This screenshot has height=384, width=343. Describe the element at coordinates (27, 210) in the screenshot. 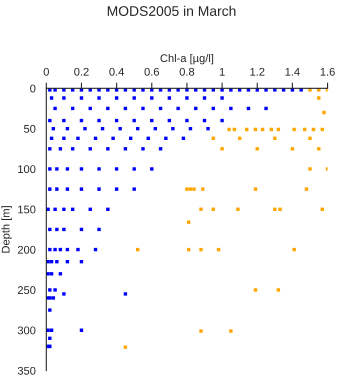

I see `y-tick-label: 150` at that location.